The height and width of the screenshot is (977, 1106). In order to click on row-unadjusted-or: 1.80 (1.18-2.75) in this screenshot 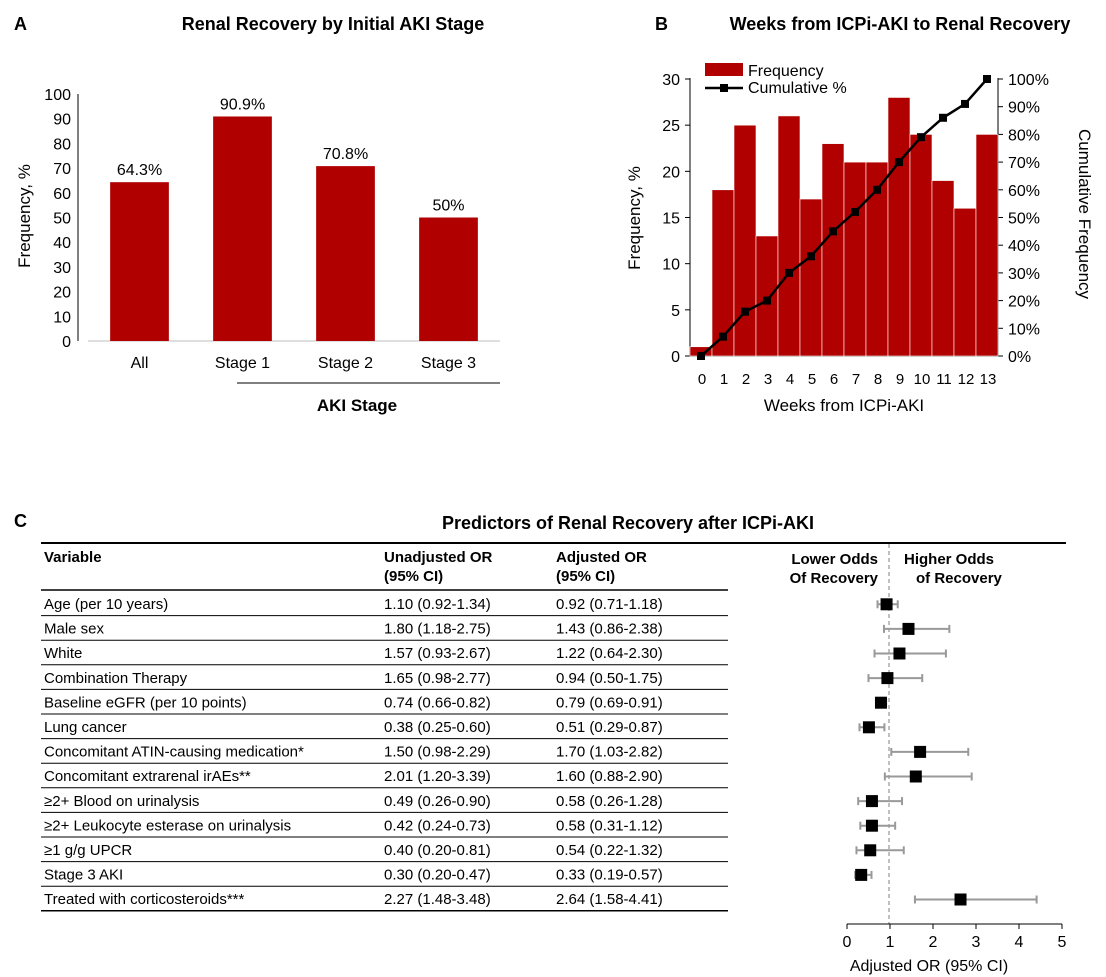, I will do `click(437, 629)`.